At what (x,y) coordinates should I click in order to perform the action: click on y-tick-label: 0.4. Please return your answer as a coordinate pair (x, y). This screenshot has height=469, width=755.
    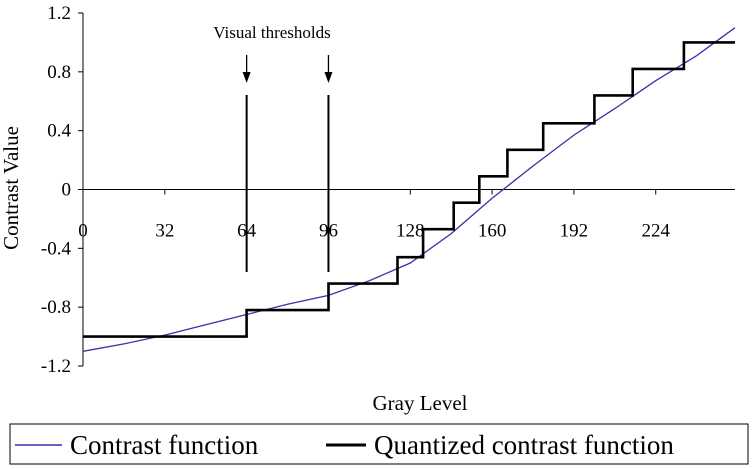
    Looking at the image, I should click on (59, 131).